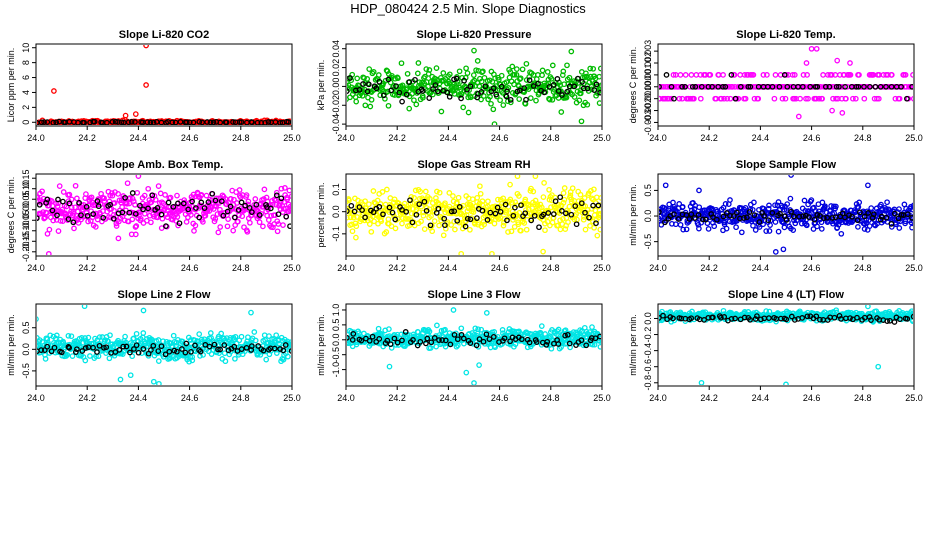 Image resolution: width=936 pixels, height=540 pixels. Describe the element at coordinates (336, 211) in the screenshot. I see `y-tick-label: 0.0` at that location.